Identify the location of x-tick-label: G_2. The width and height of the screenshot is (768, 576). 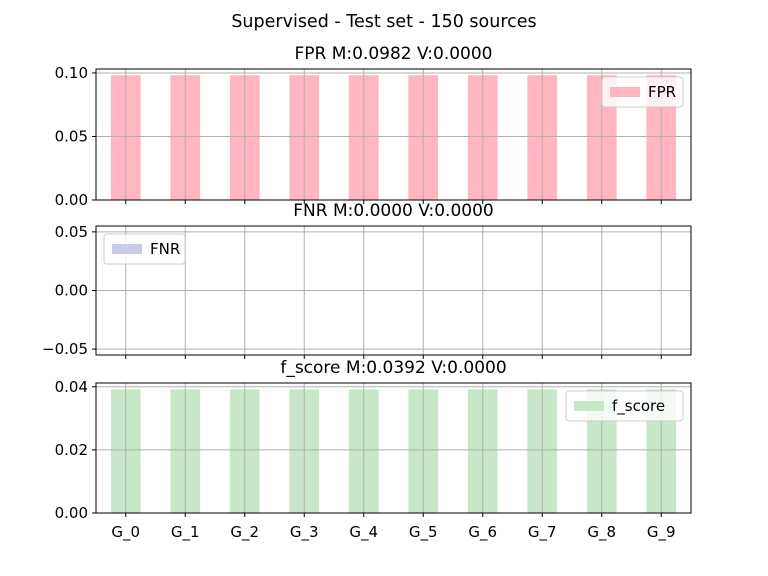
(244, 532).